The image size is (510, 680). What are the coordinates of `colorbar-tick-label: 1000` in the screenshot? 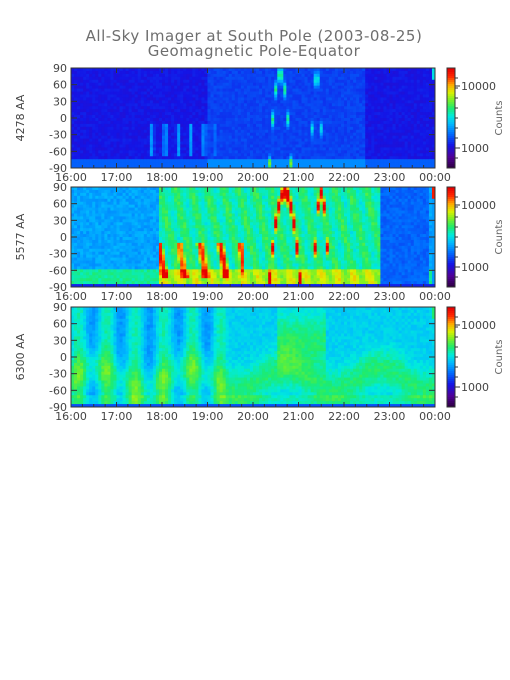 It's located at (475, 148).